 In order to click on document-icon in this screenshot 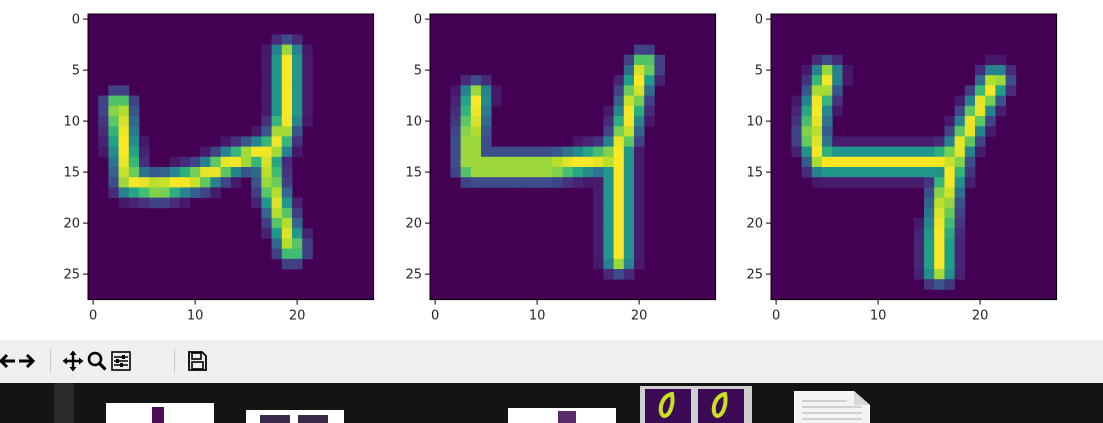, I will do `click(832, 406)`.